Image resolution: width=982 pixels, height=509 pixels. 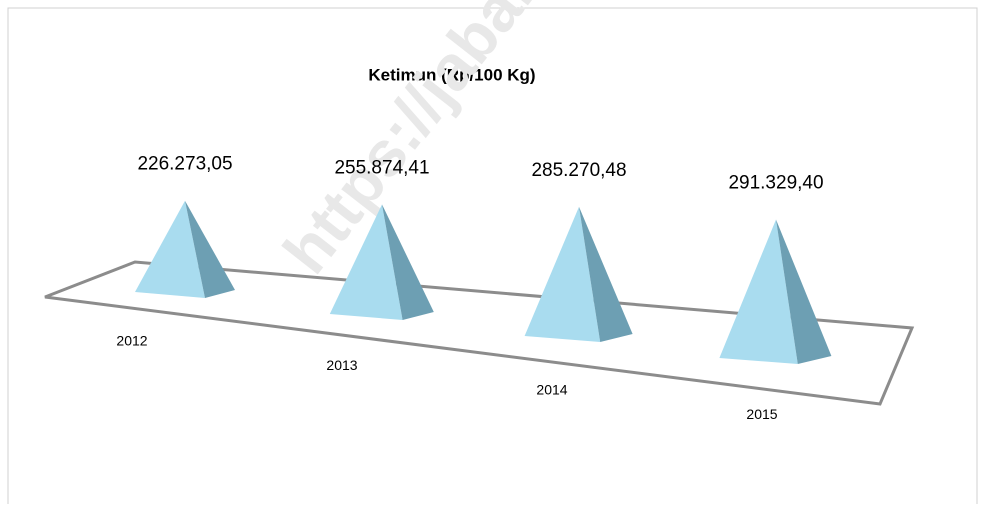 What do you see at coordinates (578, 170) in the screenshot?
I see `value-label: 285.270,48` at bounding box center [578, 170].